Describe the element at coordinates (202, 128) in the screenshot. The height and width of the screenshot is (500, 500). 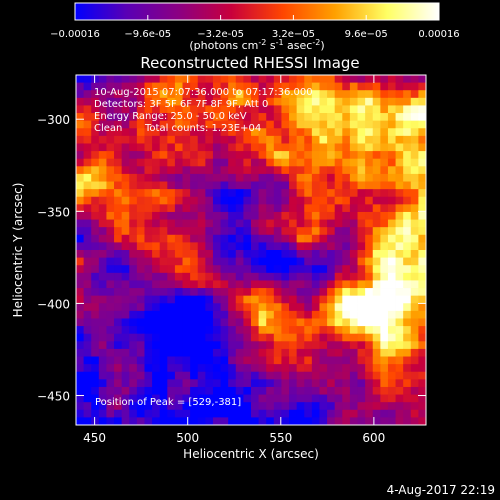
I see `annotation-total-counts: Total counts: 1.23E+04` at that location.